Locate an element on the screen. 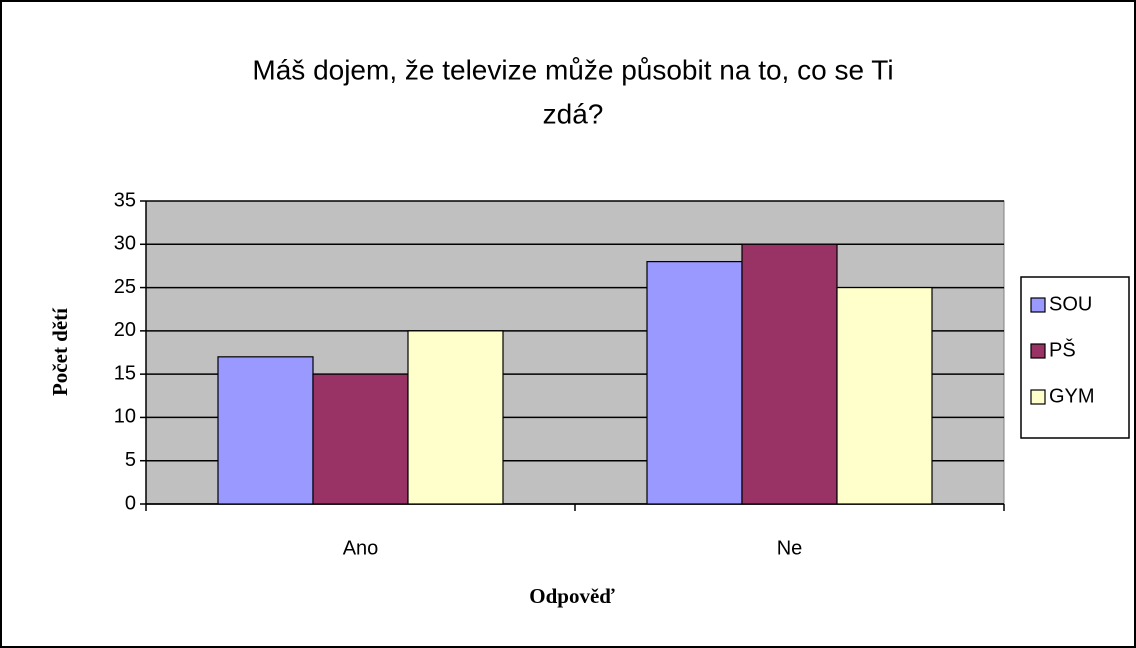 This screenshot has width=1136, height=648. chart-title: zdá? is located at coordinates (573, 113).